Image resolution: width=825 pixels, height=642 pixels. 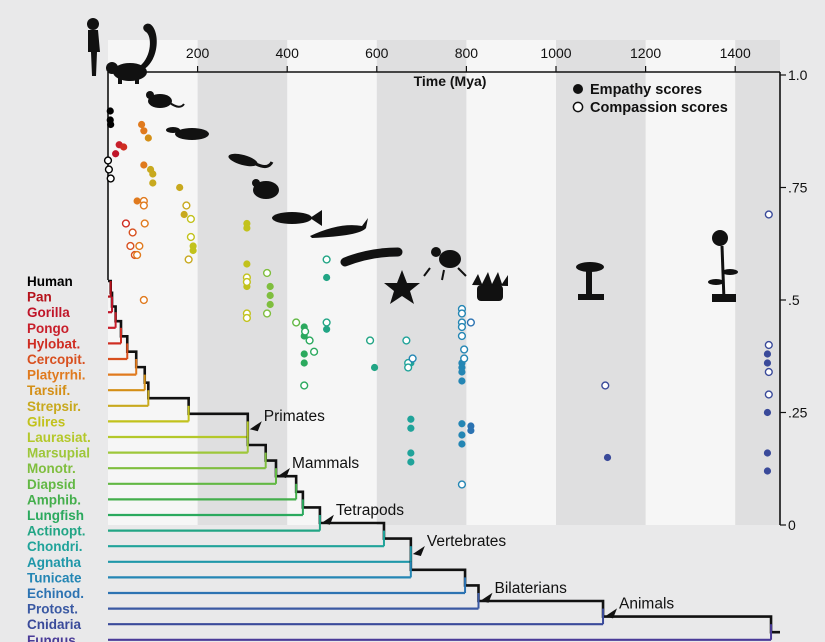 What do you see at coordinates (297, 218) in the screenshot?
I see `fish-icon` at bounding box center [297, 218].